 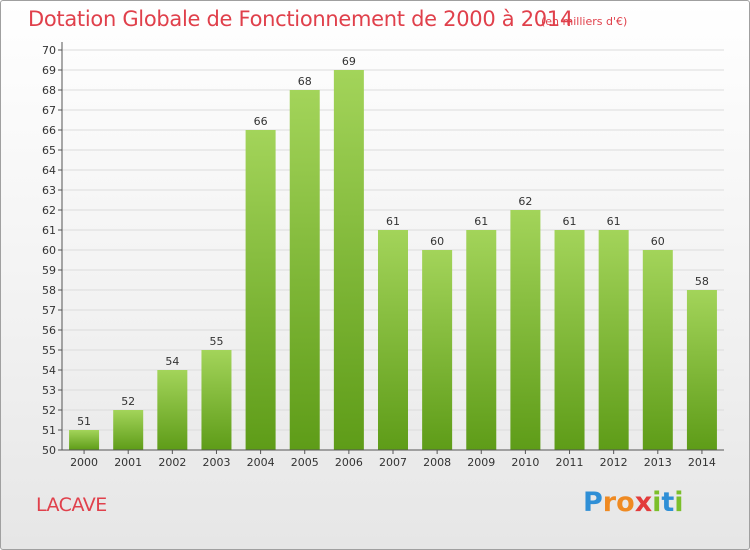 What do you see at coordinates (172, 361) in the screenshot?
I see `bar-value-label: 54` at bounding box center [172, 361].